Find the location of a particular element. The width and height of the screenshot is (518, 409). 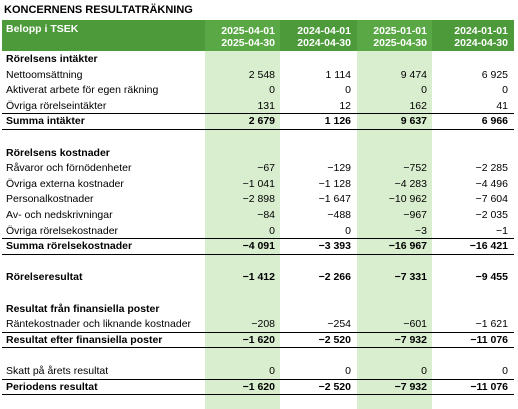

row-label: Rörelsens intäkter is located at coordinates (52, 59).